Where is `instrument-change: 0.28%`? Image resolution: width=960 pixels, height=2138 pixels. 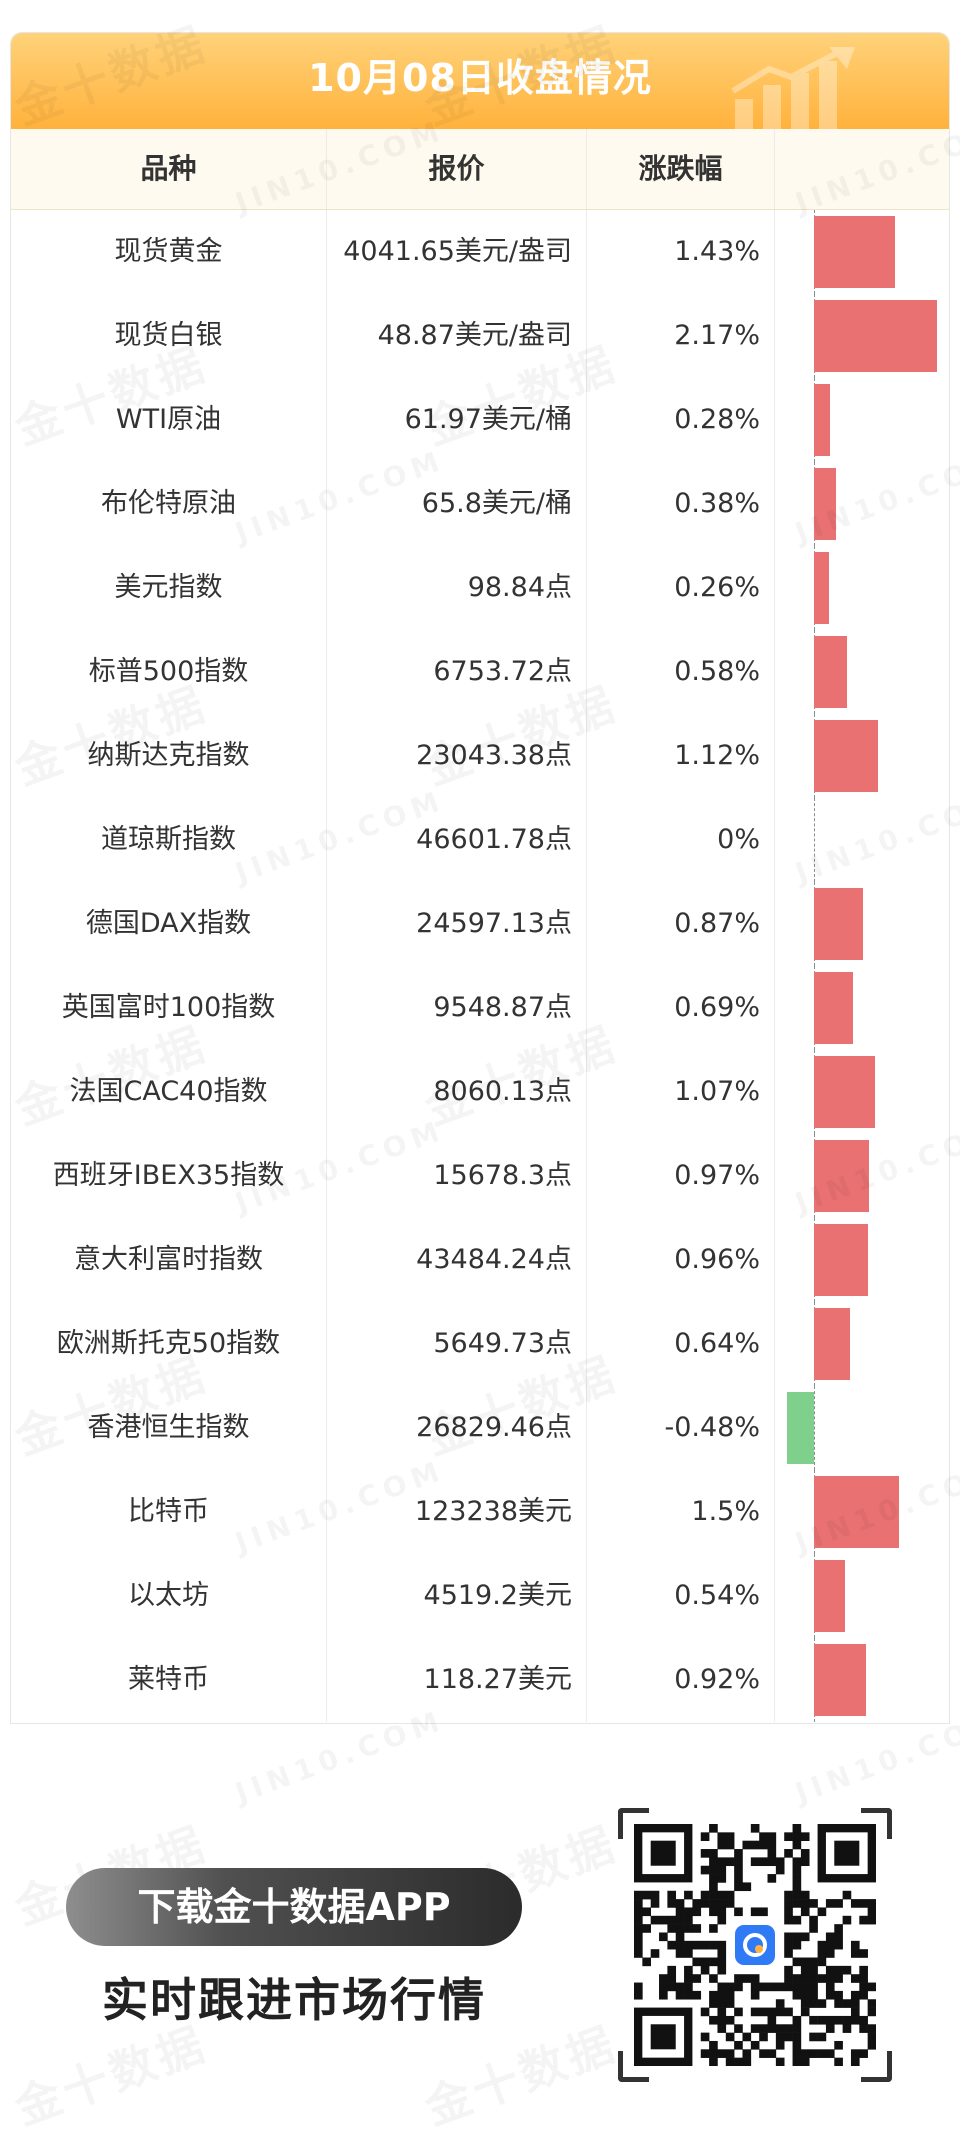
instrument-change: 0.28% is located at coordinates (681, 420).